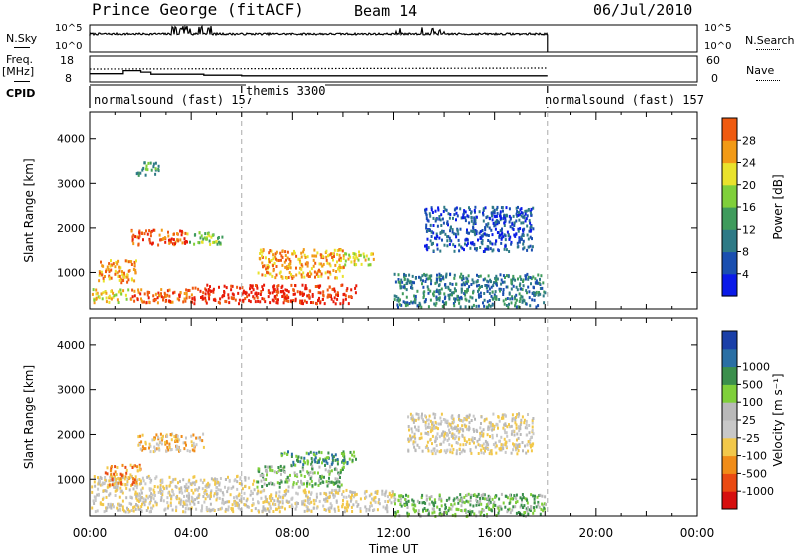 The height and width of the screenshot is (554, 800). What do you see at coordinates (729, 285) in the screenshot?
I see `colorbar-segment` at bounding box center [729, 285].